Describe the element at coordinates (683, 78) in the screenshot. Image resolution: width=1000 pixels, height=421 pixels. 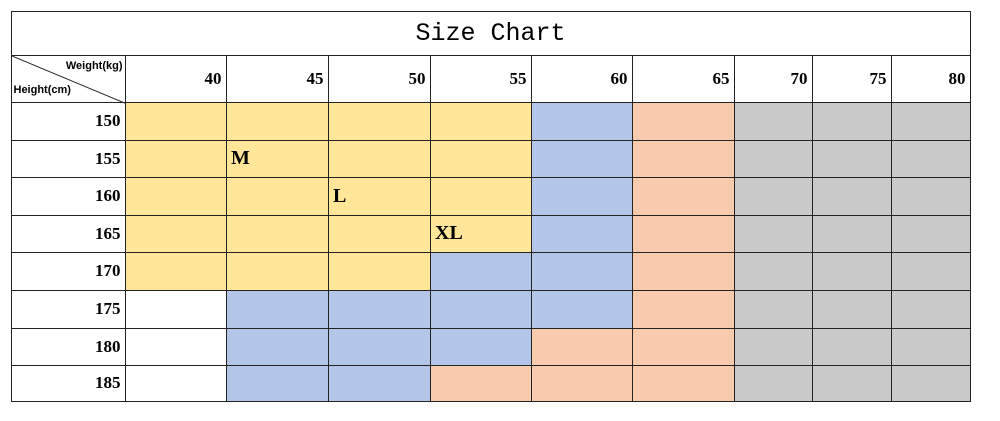
I see `weight-header: 65` at that location.